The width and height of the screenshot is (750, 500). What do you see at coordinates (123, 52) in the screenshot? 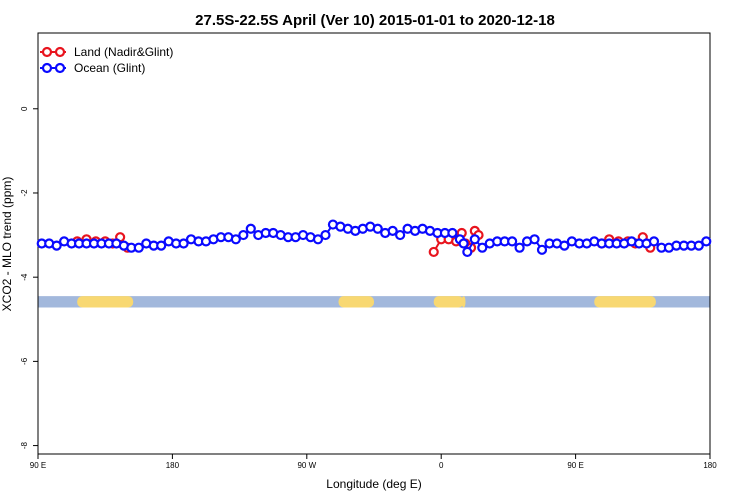
I see `land-legend-label: Land (Nadir&Glint)` at bounding box center [123, 52].